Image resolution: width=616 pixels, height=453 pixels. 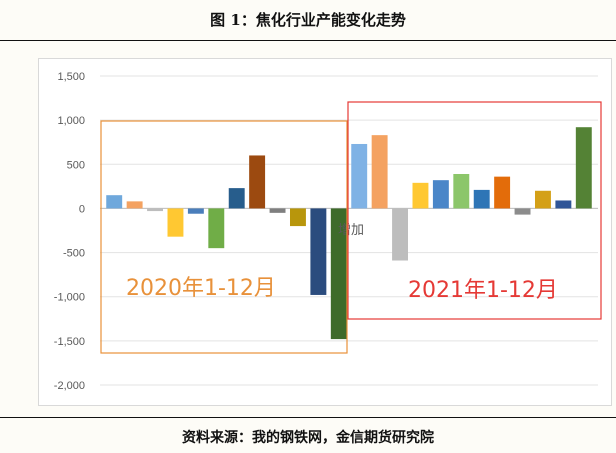 What do you see at coordinates (74, 254) in the screenshot?
I see `y-tick-label: -500` at bounding box center [74, 254].